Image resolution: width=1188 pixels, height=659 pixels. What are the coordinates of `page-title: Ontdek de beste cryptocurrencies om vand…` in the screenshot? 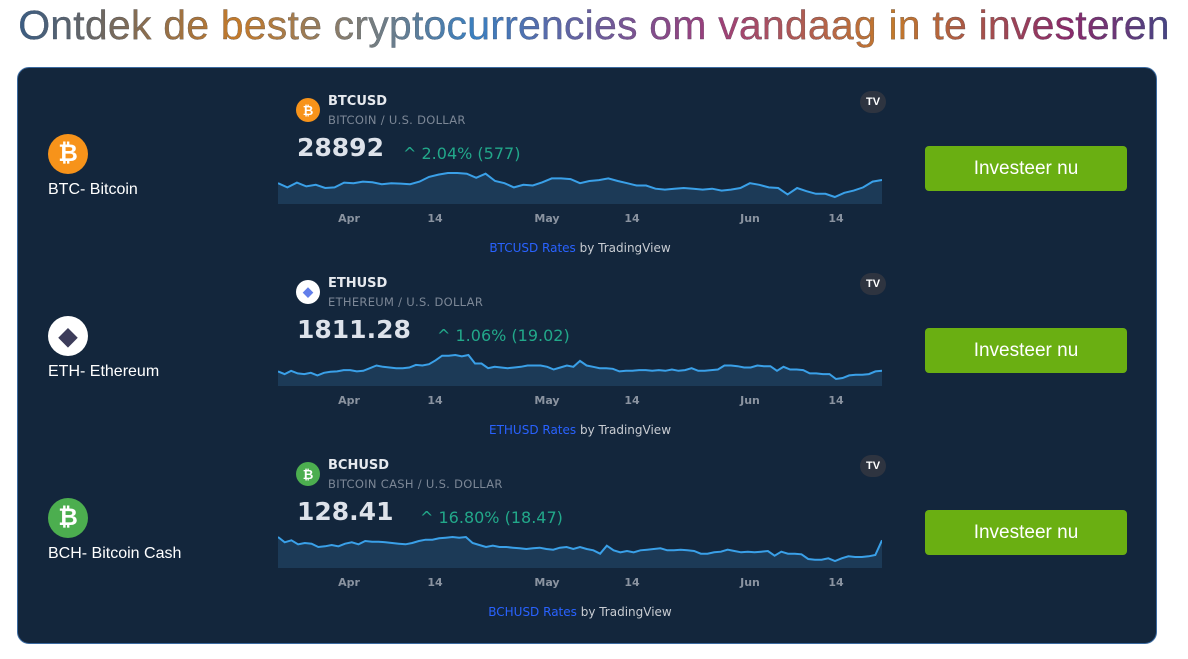 It's located at (594, 25).